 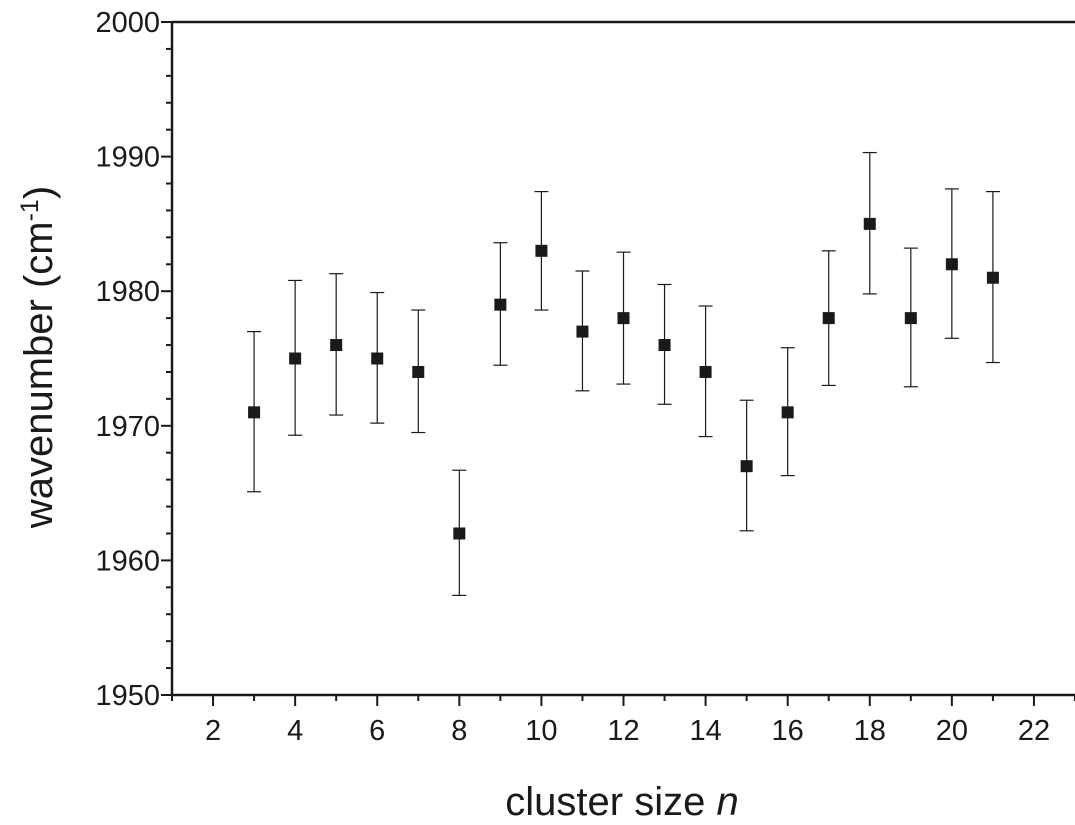 I want to click on x-tick-label: 18, so click(x=870, y=731).